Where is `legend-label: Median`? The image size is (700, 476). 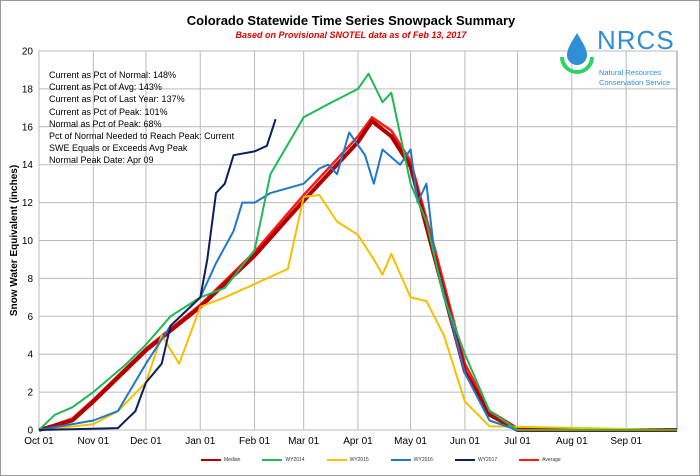
legend-label: Median is located at coordinates (232, 460).